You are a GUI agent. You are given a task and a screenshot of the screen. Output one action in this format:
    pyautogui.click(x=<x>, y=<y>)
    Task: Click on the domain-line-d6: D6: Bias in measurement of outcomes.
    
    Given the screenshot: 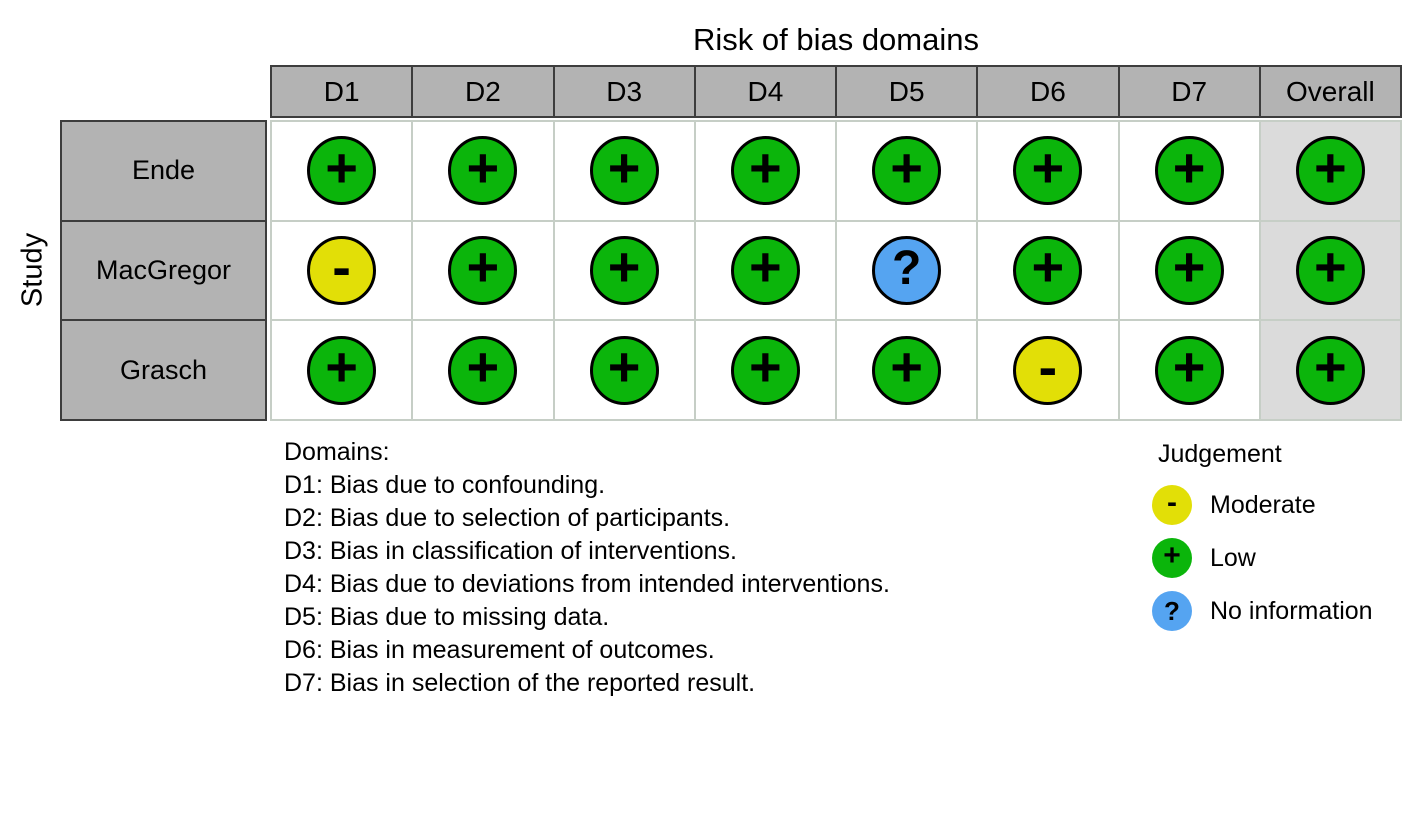 What is the action you would take?
    pyautogui.click(x=499, y=650)
    